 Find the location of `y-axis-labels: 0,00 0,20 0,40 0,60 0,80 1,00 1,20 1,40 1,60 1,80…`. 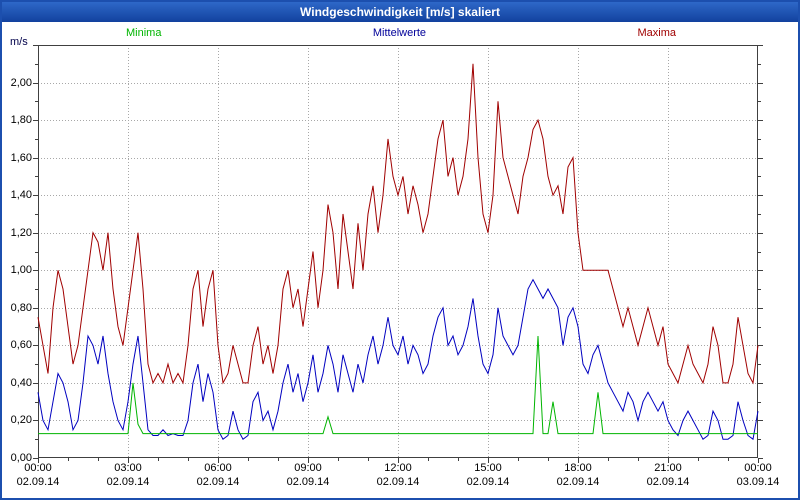

y-axis-labels: 0,00 0,20 0,40 0,60 0,80 1,00 1,20 1,40 1,60 1,80… is located at coordinates (18, 254).